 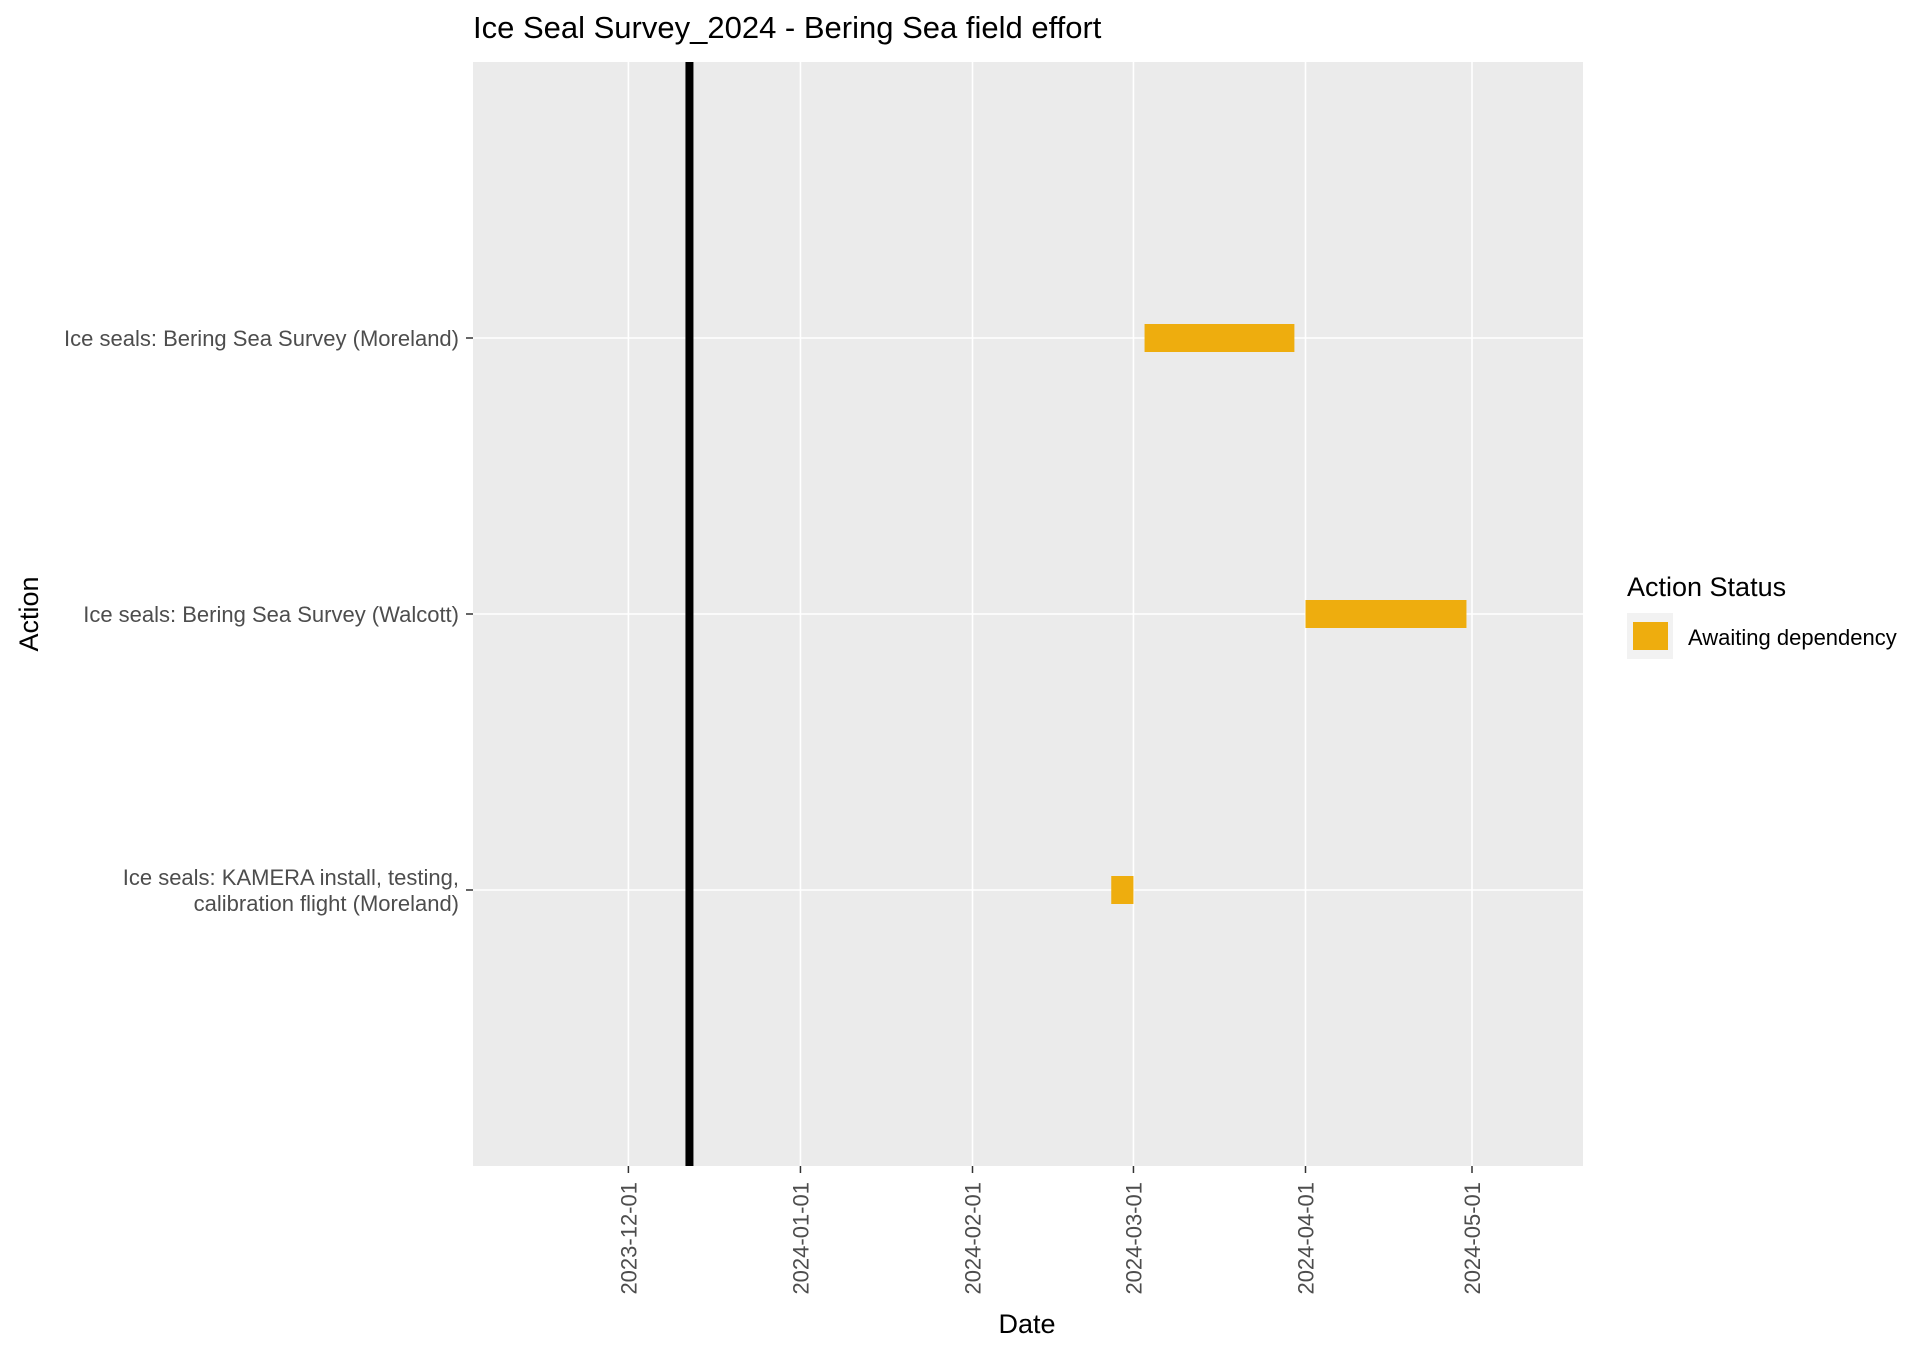 What do you see at coordinates (1792, 637) in the screenshot?
I see `legend-label-awaiting-dependency: Awaiting dependency` at bounding box center [1792, 637].